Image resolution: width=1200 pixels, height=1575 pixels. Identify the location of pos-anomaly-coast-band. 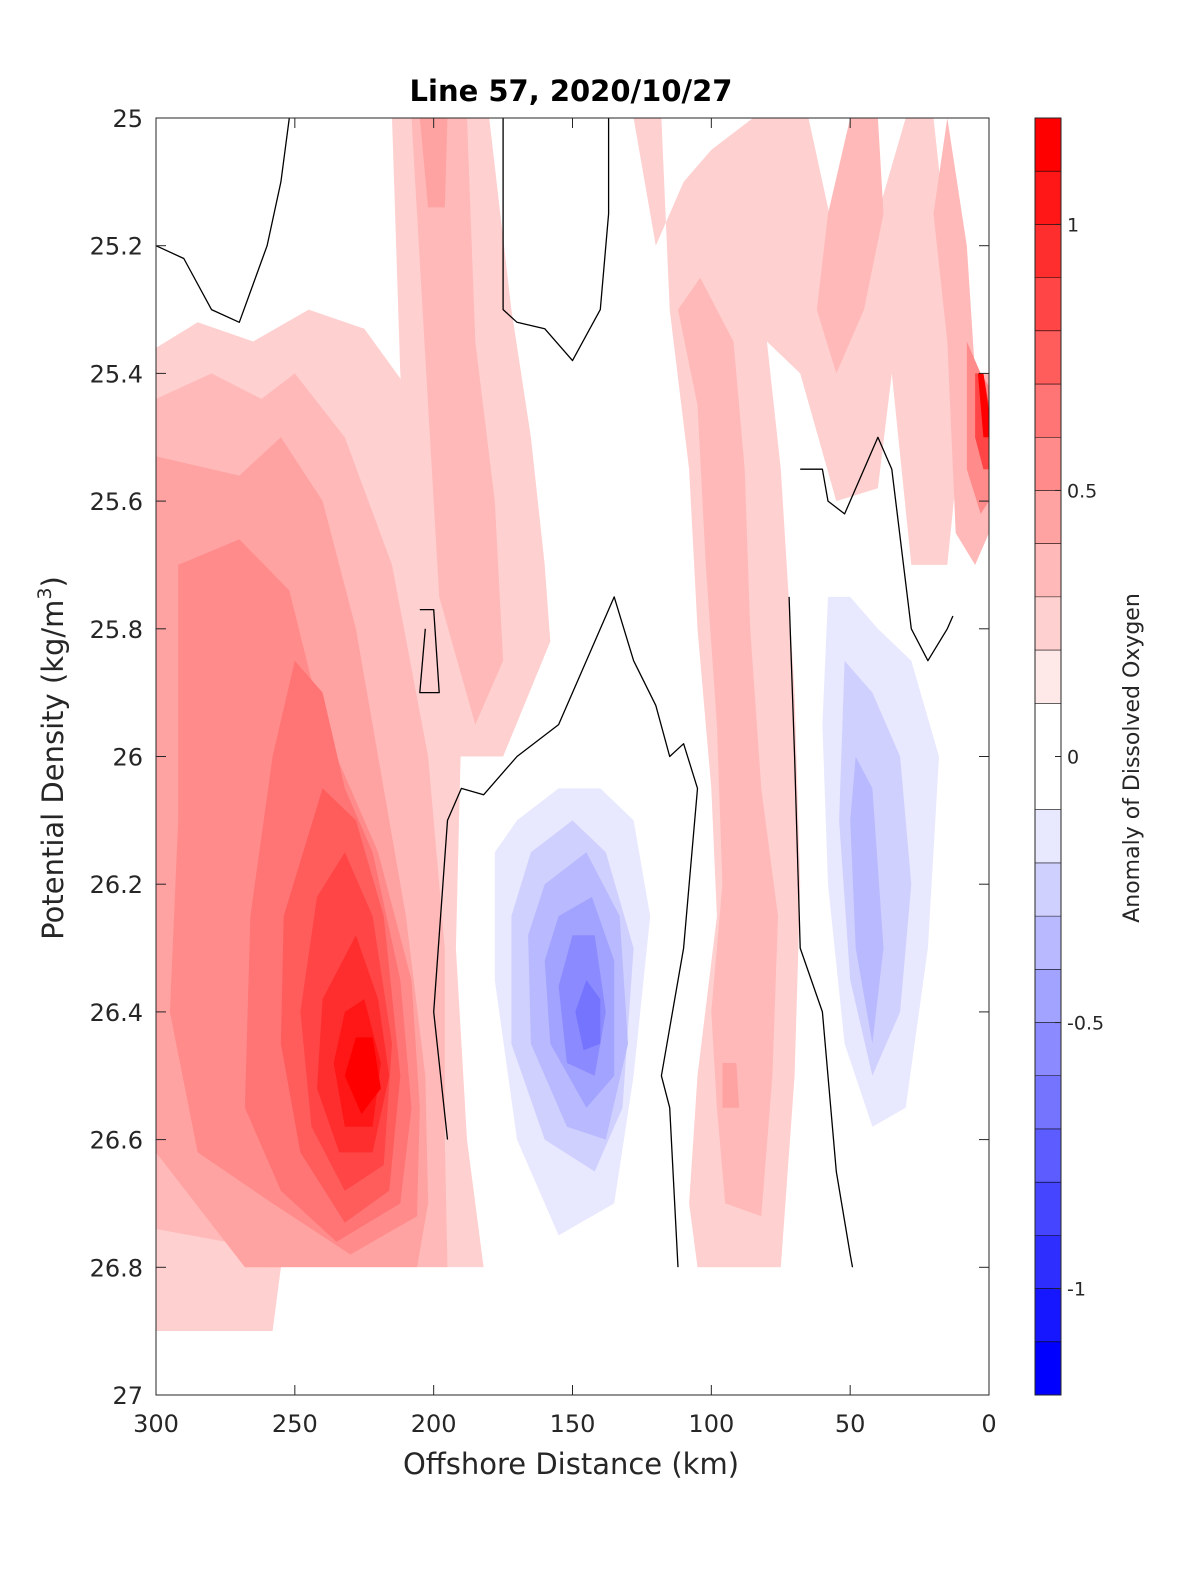
(983, 405).